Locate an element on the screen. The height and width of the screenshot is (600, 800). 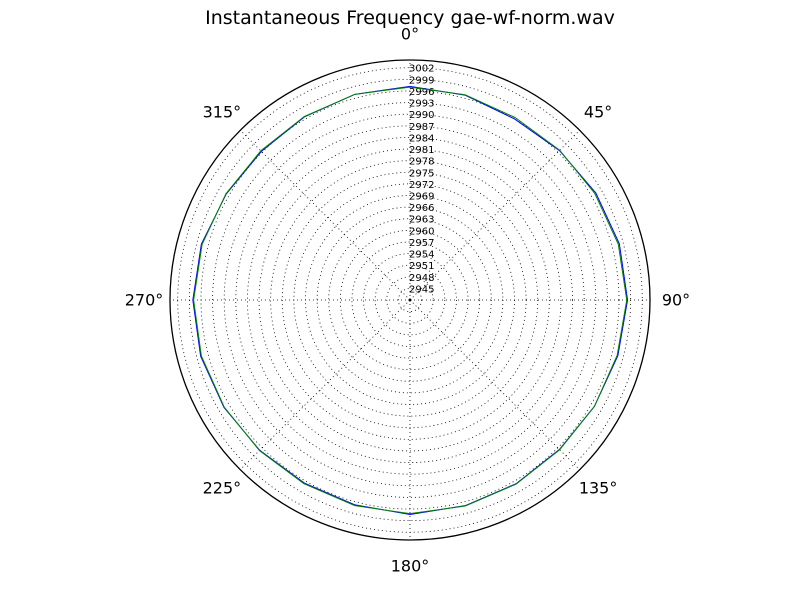
angle-label: 45° is located at coordinates (598, 111).